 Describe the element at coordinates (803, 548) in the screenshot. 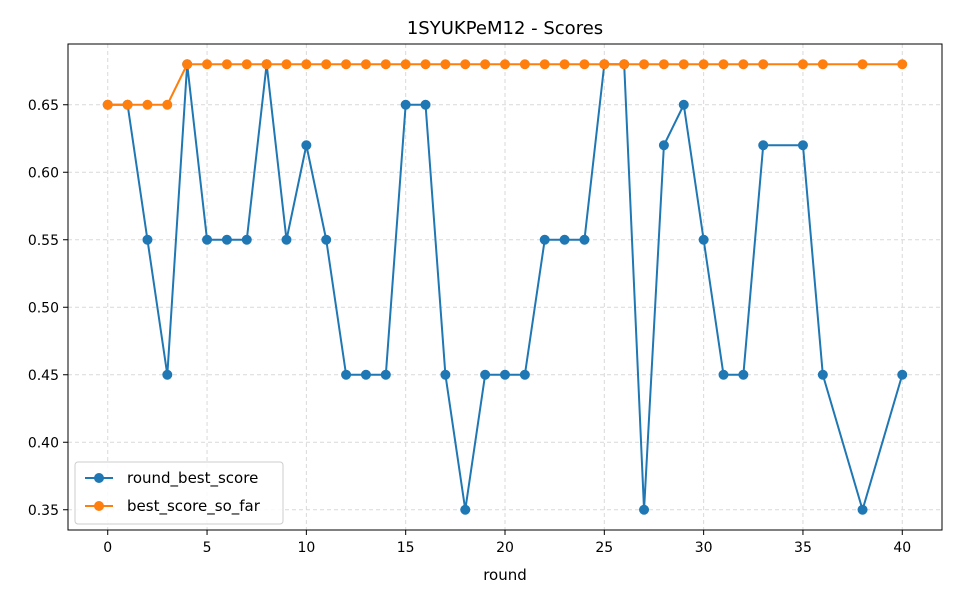

I see `x-tick-label: 35` at that location.